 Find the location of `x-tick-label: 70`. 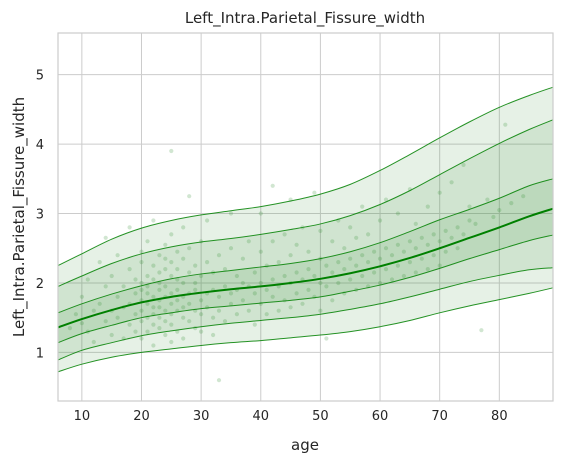

x-tick-label: 70 is located at coordinates (439, 416).